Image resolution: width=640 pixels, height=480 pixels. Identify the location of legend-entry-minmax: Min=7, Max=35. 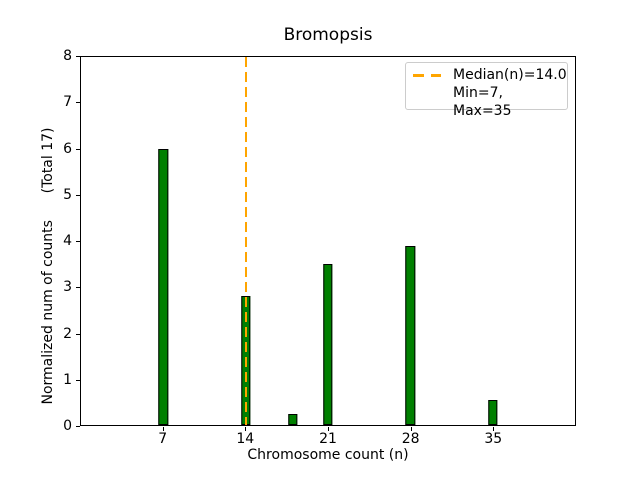
(486, 102).